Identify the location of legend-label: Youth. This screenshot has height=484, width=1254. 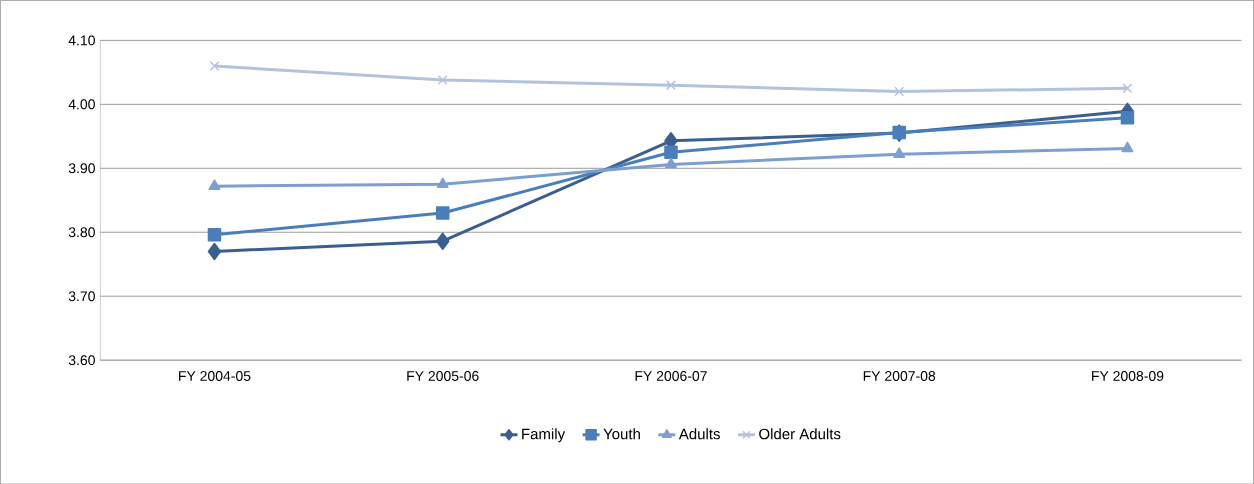
(621, 434).